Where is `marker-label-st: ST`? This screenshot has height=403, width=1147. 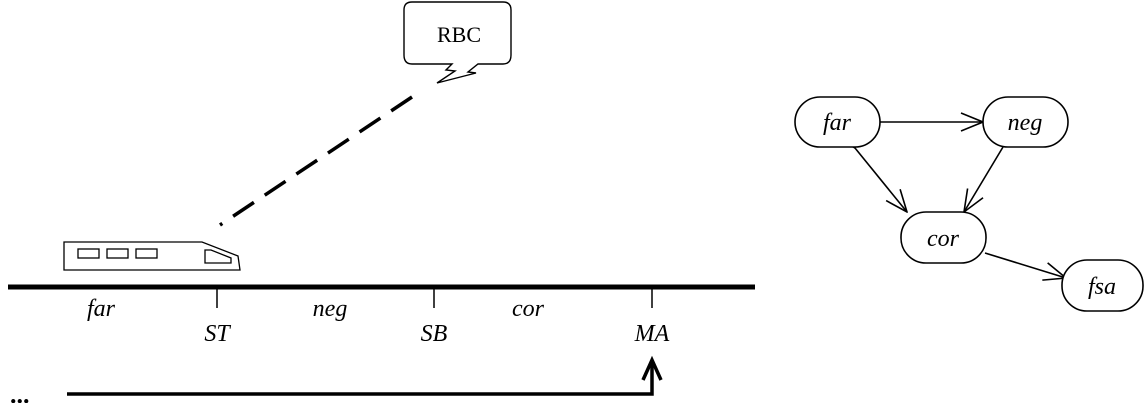
marker-label-st: ST is located at coordinates (217, 334).